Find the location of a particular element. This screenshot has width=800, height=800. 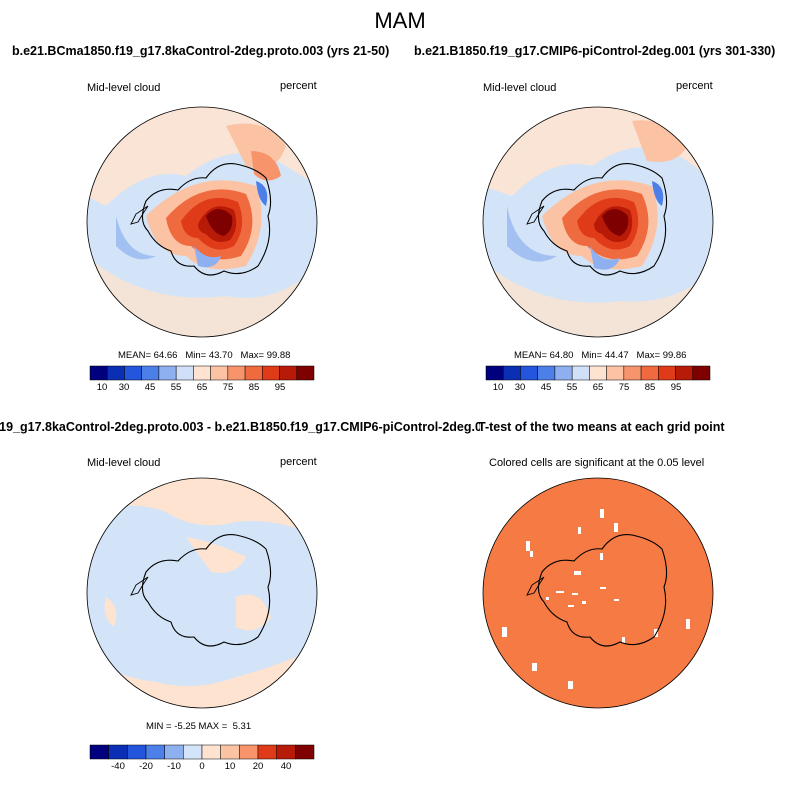

panel-3-units-label: percent is located at coordinates (298, 462).